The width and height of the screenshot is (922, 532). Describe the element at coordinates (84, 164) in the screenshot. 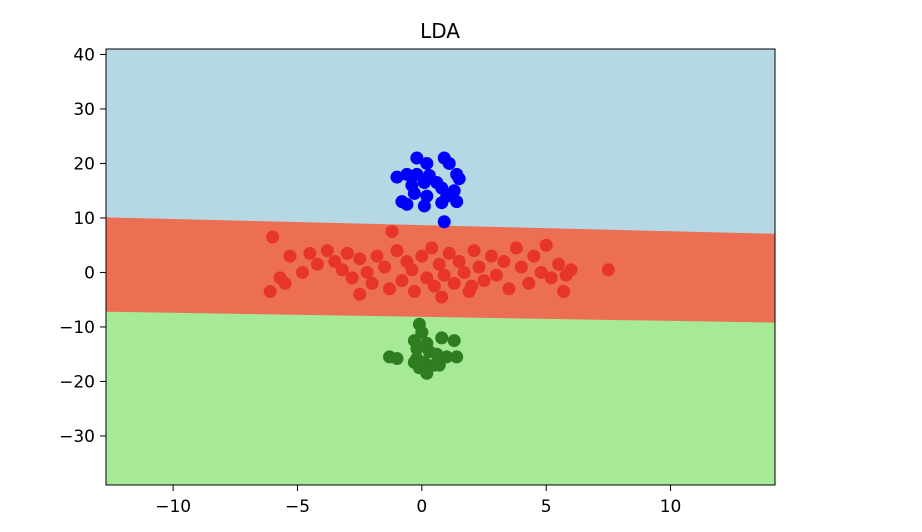

I see `y-tick-label: 20` at that location.